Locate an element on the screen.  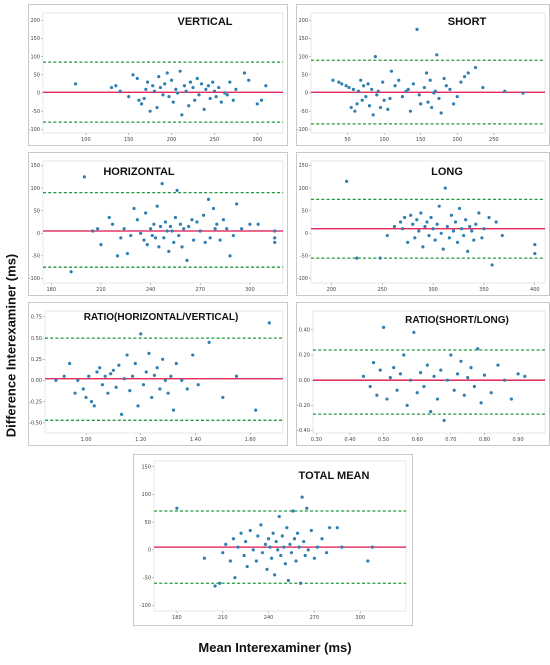
x-tick-label: 300 is located at coordinates (433, 290).